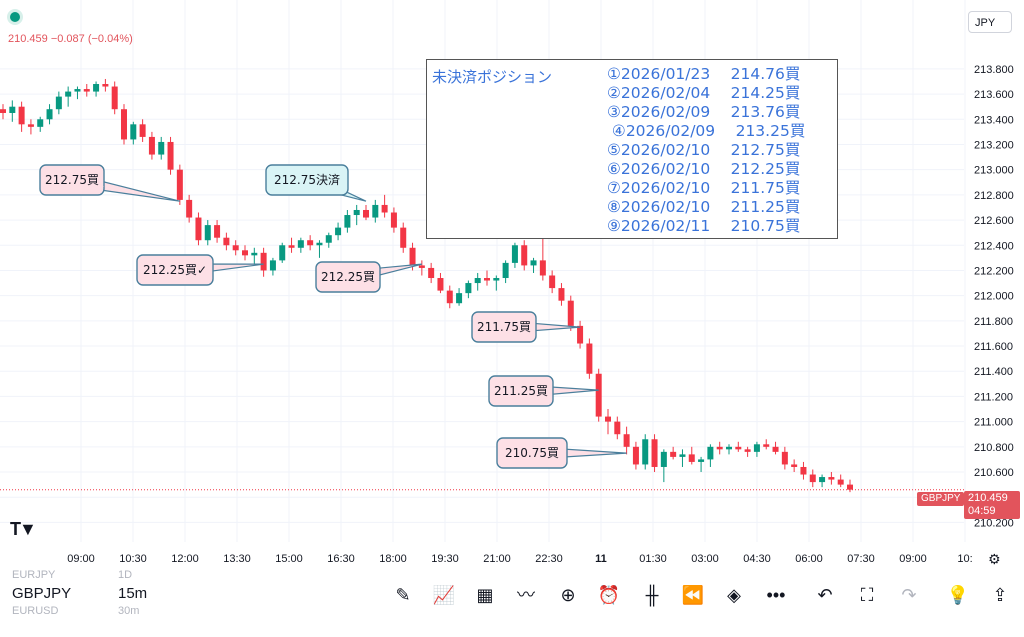  I want to click on open-positions-title: 未決済ポジション, so click(492, 77).